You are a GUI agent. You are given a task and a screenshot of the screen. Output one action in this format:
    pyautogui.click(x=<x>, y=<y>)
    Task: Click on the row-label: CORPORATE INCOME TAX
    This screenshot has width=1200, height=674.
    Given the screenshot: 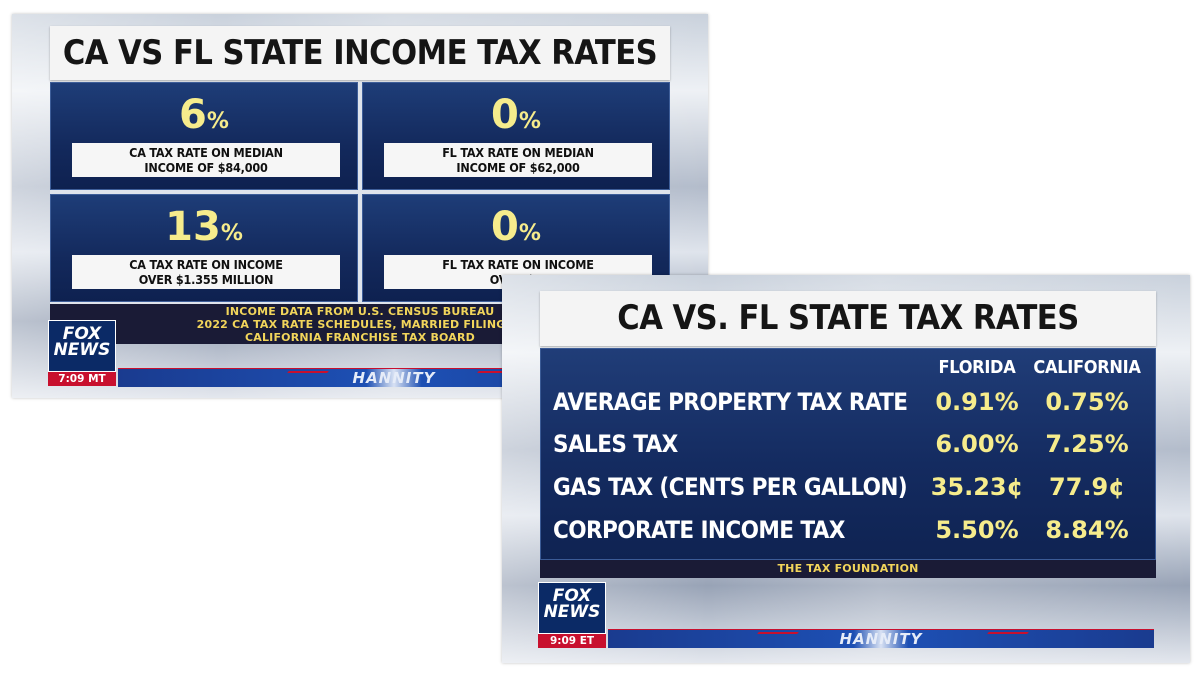 What is the action you would take?
    pyautogui.click(x=699, y=530)
    